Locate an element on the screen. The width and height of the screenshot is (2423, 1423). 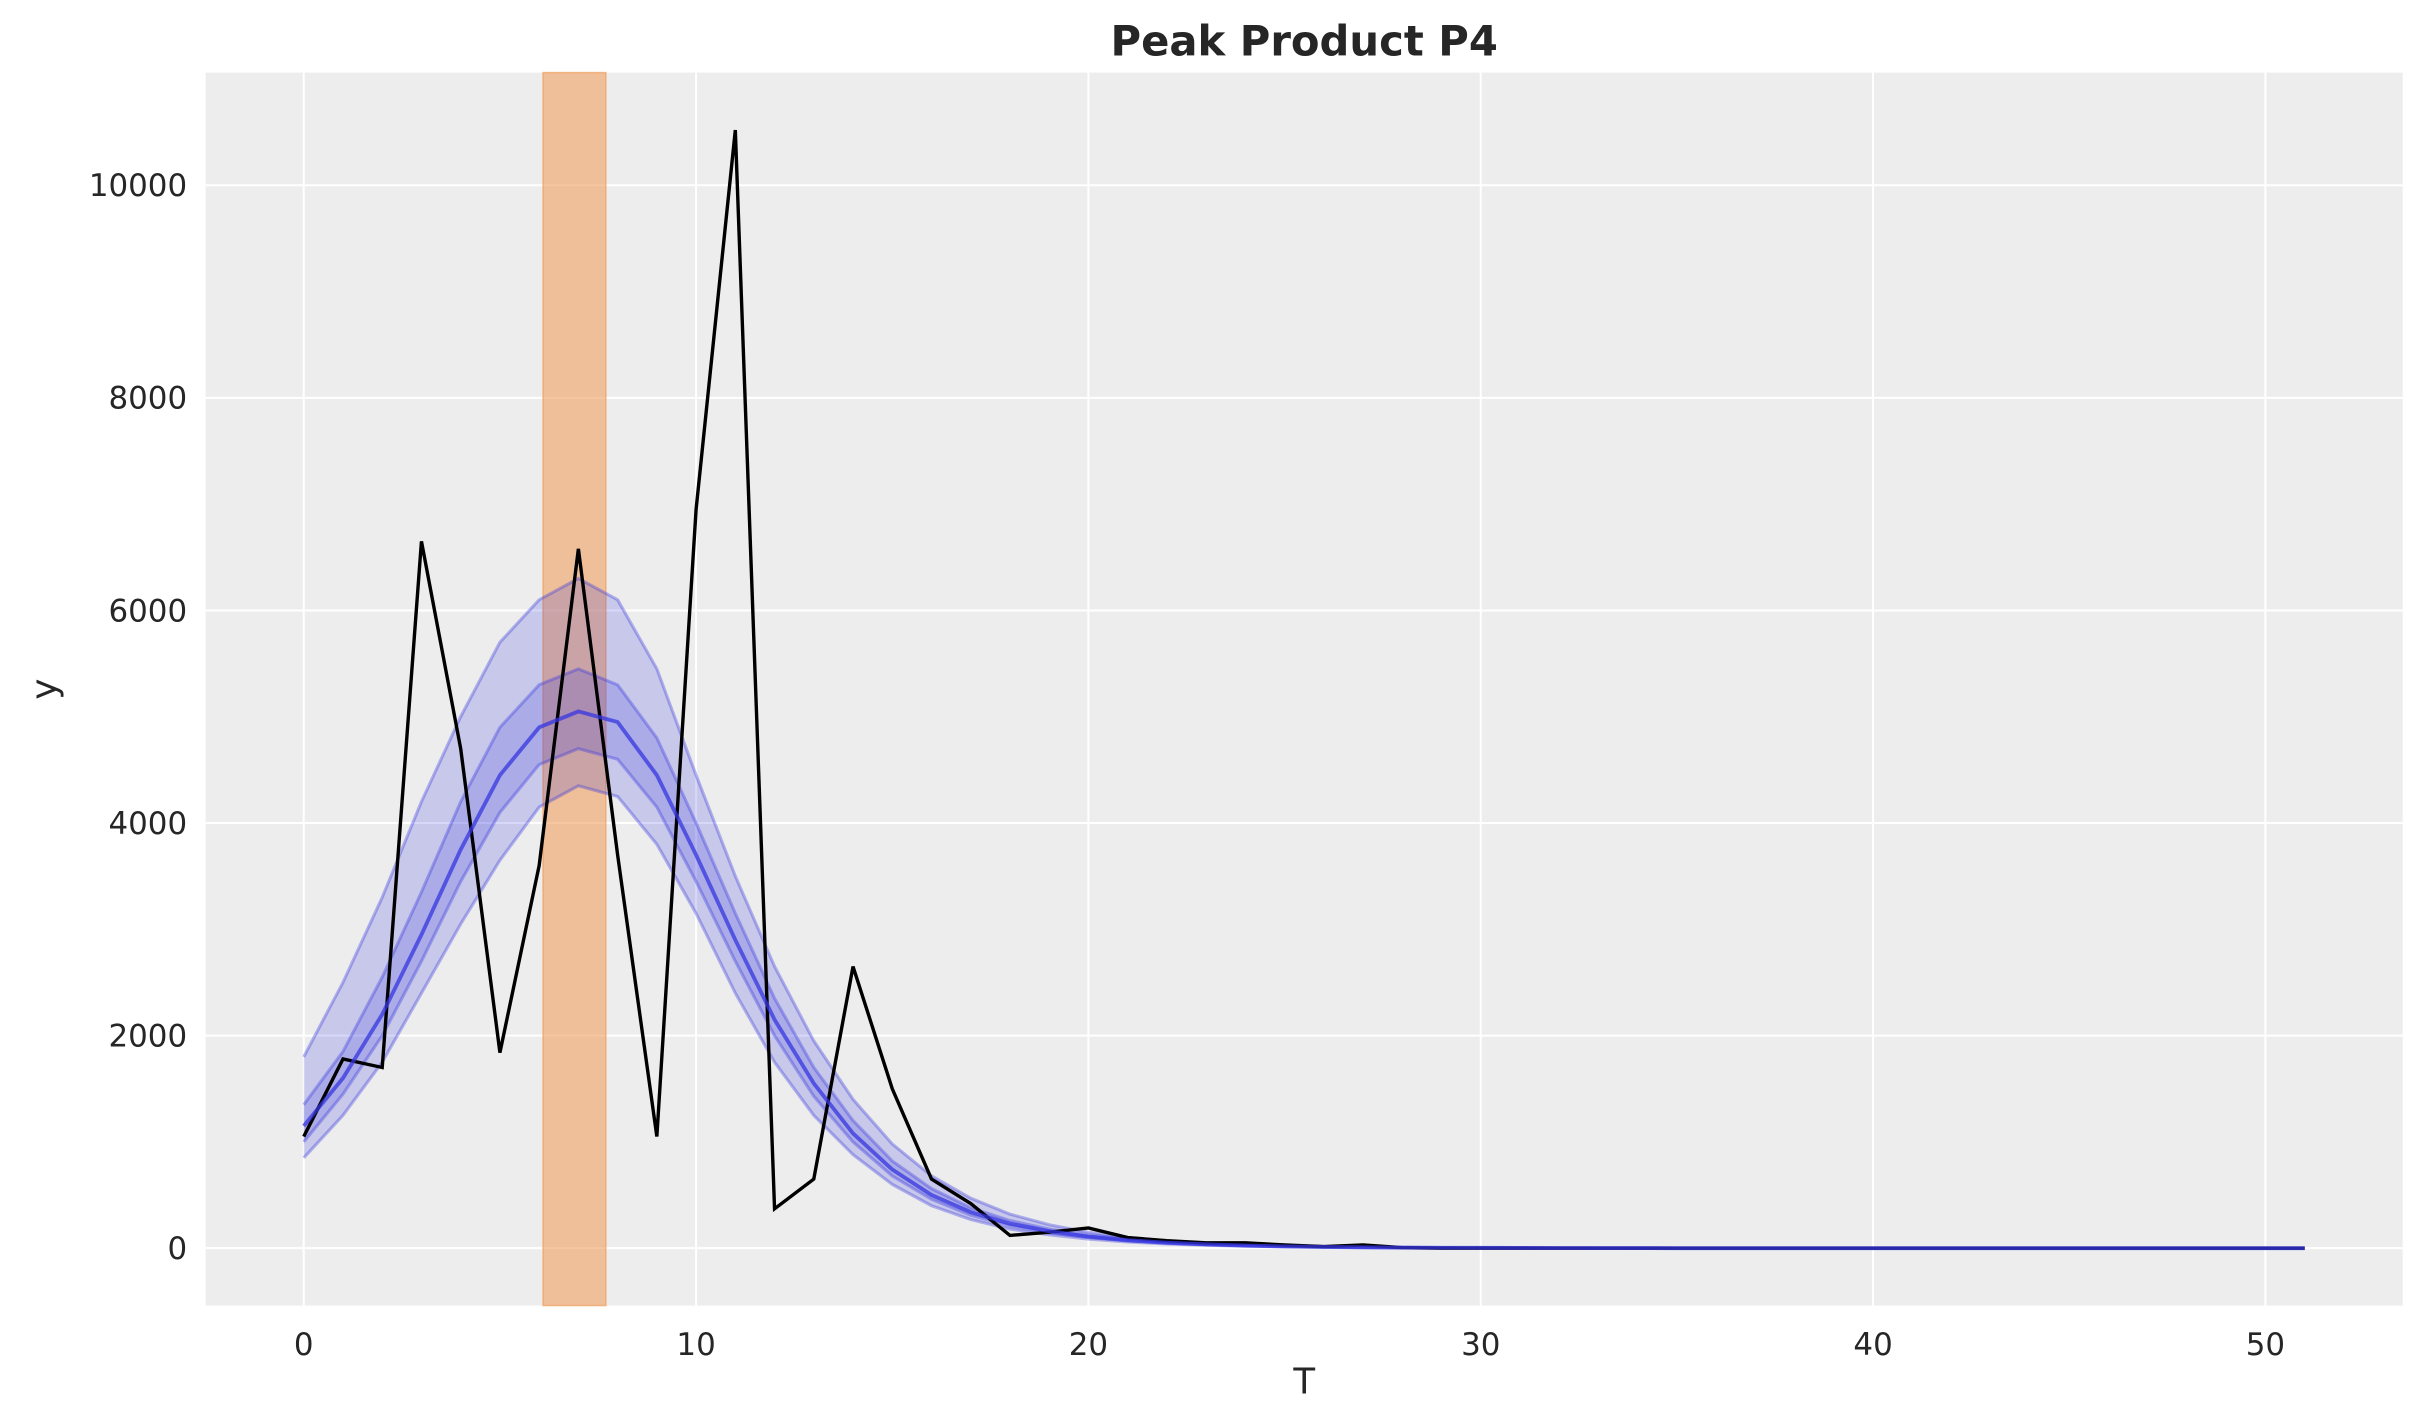
y-tick-labels: 0 2000 4000 6000 8000 10000 is located at coordinates (138, 717).